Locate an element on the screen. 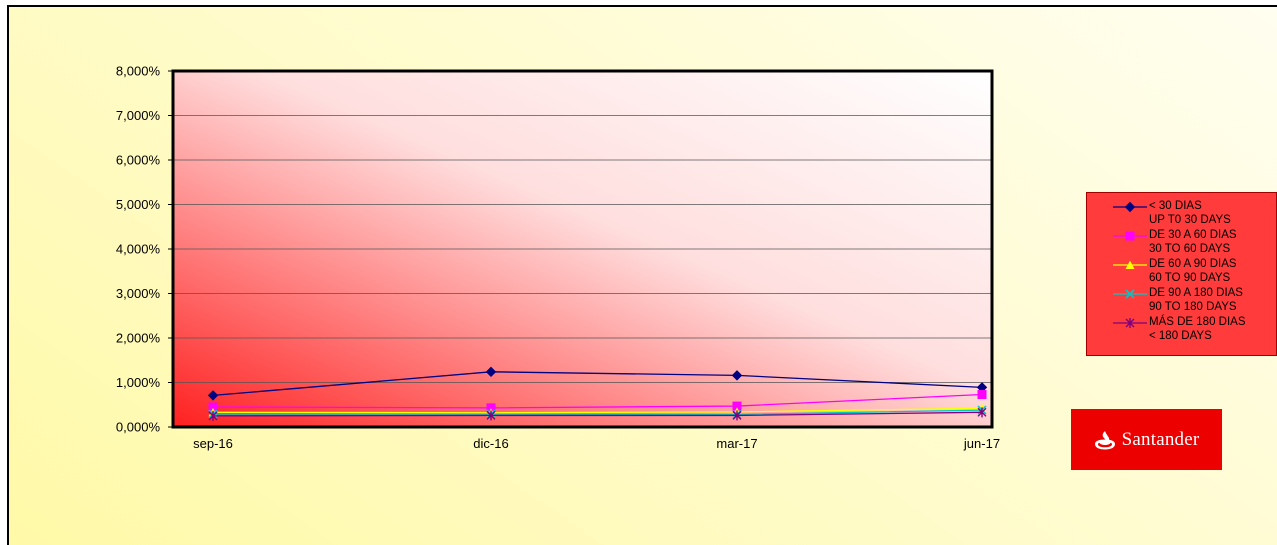 The width and height of the screenshot is (1277, 545). x-tick-label: mar-17 is located at coordinates (736, 443).